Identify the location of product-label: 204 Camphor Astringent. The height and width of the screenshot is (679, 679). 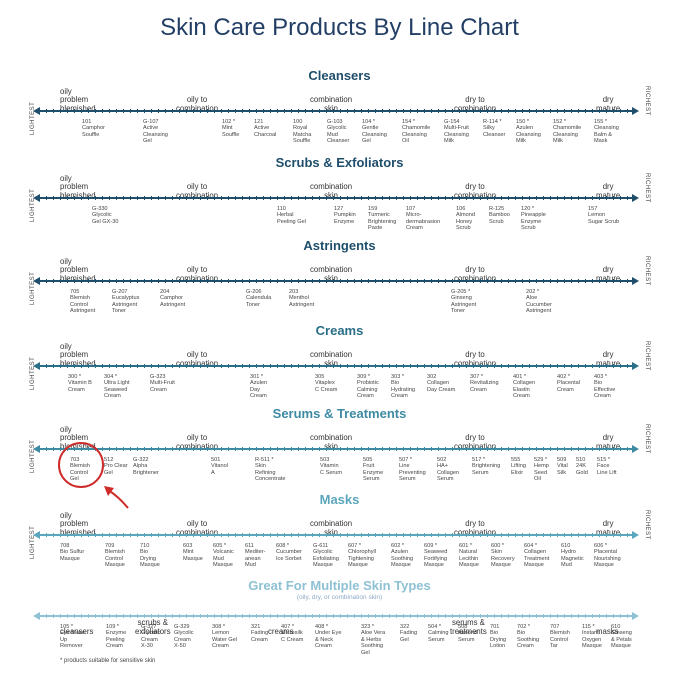
(173, 298).